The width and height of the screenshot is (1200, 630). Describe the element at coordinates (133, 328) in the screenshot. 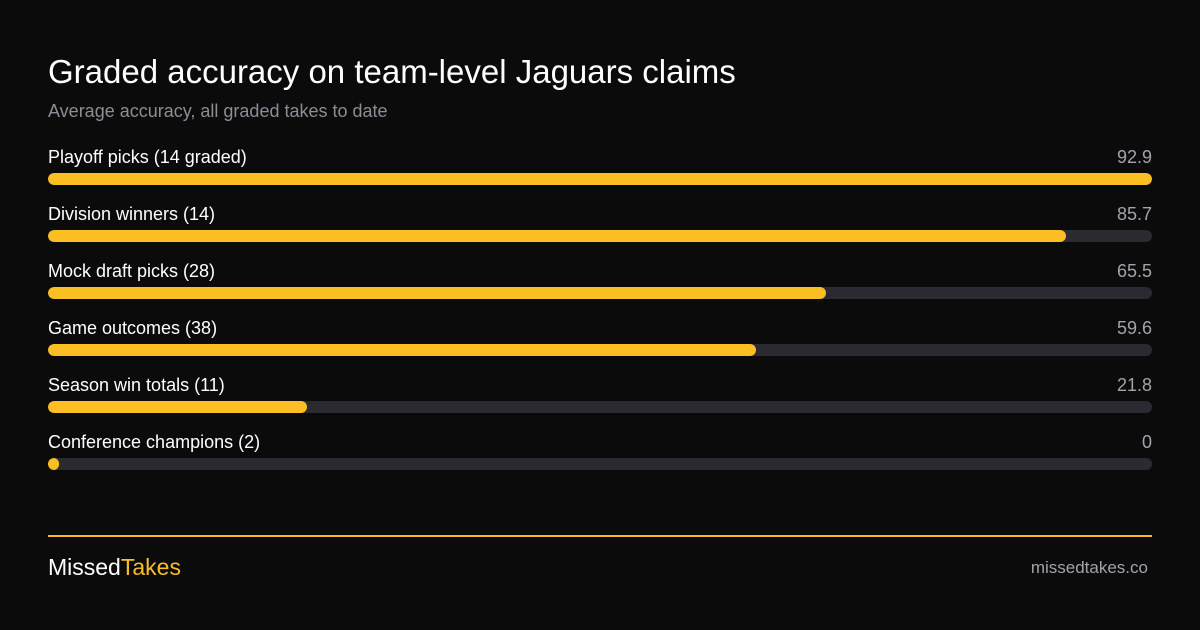

I see `bar-label: Game outcomes (38)` at that location.